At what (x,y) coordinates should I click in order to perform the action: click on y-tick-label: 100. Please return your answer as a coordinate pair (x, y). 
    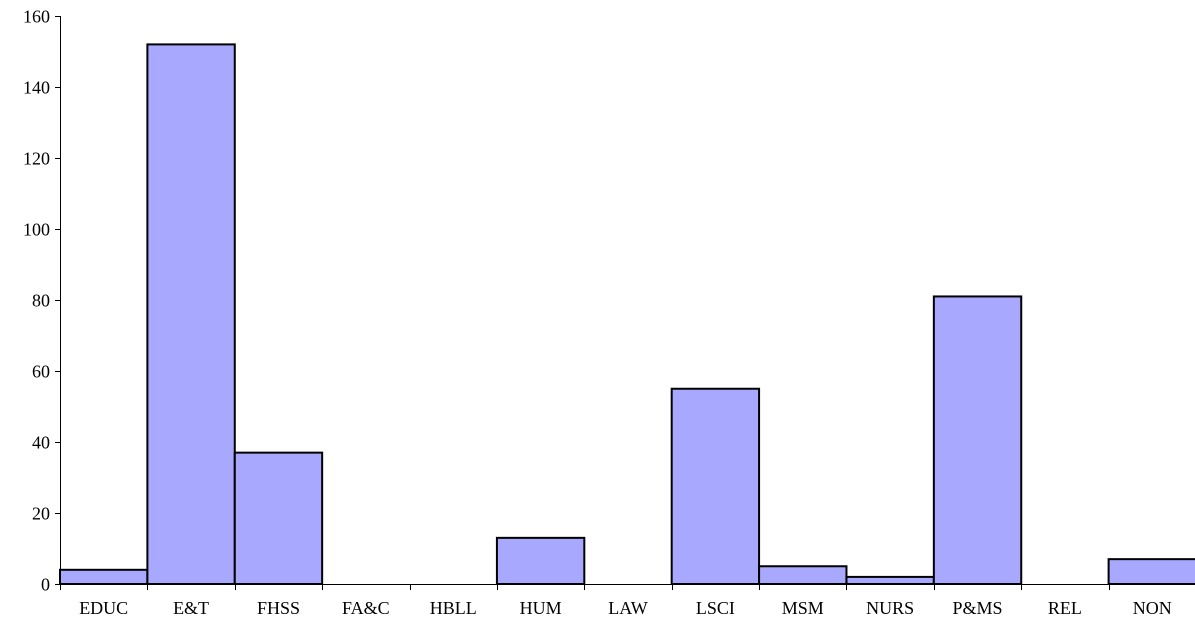
    Looking at the image, I should click on (36, 230).